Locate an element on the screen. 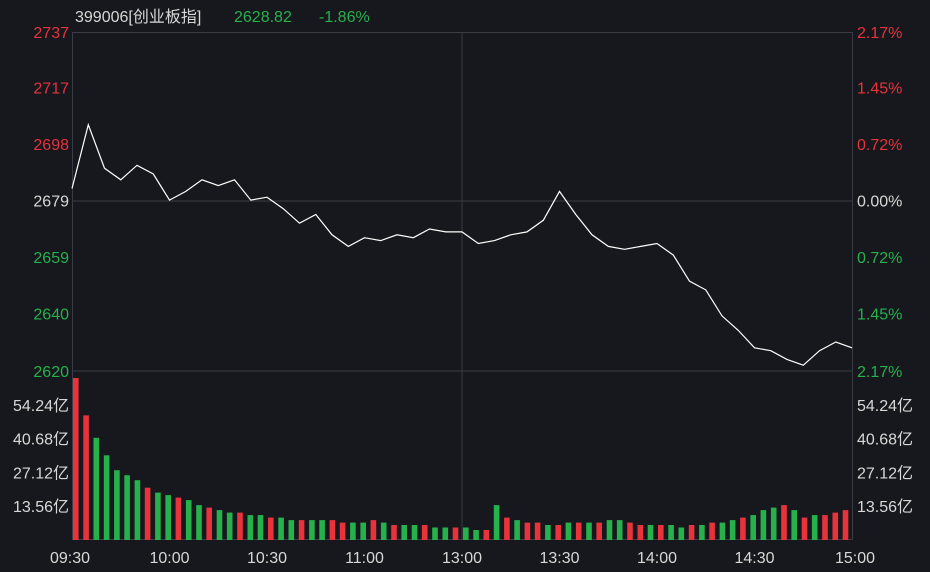 The height and width of the screenshot is (572, 930). x-tick-label: 09:30 is located at coordinates (70, 558).